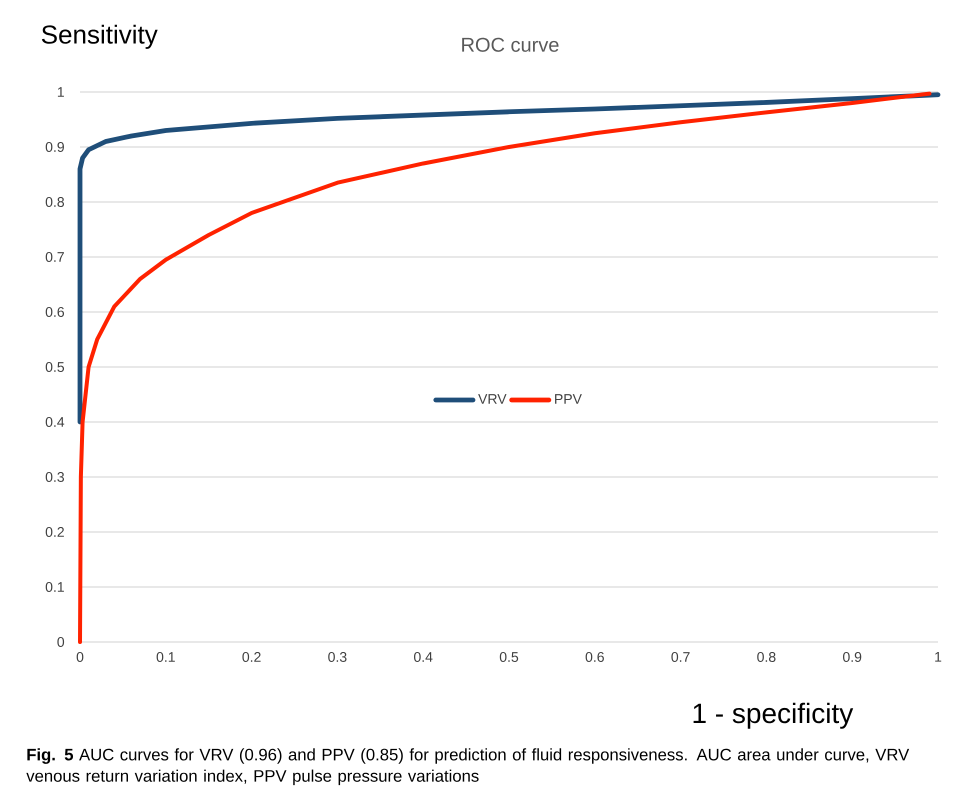 This screenshot has width=957, height=805. I want to click on legend-label: PPV, so click(568, 399).